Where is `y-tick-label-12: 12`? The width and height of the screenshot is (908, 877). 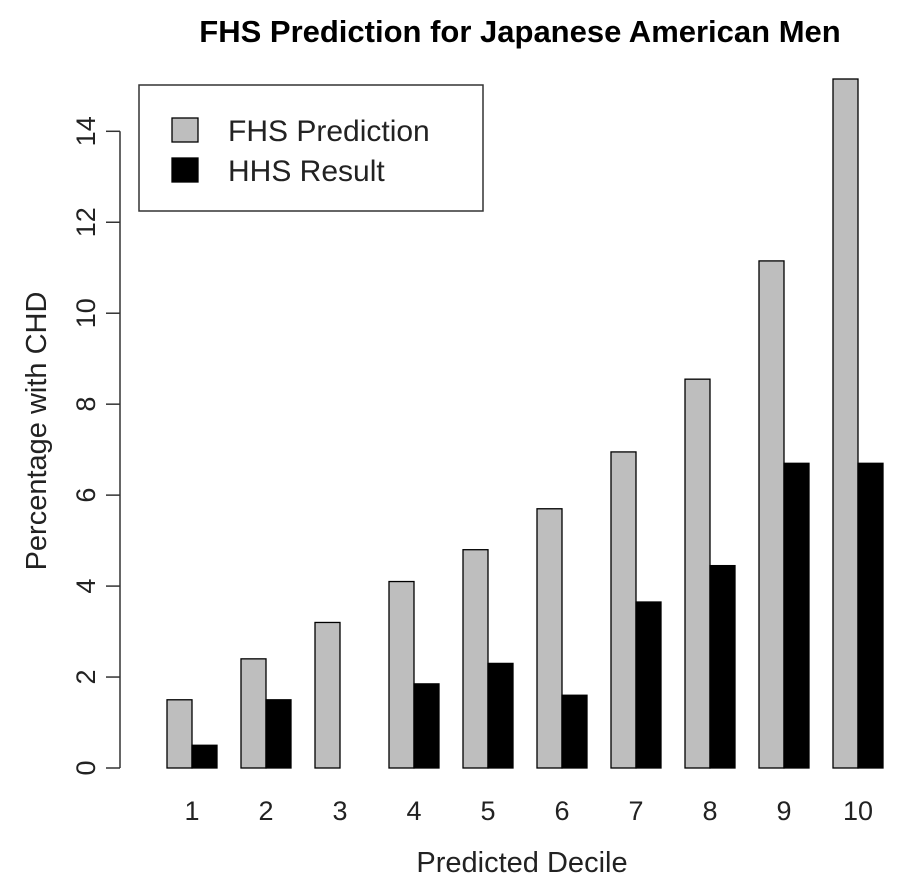 y-tick-label-12: 12 is located at coordinates (86, 222).